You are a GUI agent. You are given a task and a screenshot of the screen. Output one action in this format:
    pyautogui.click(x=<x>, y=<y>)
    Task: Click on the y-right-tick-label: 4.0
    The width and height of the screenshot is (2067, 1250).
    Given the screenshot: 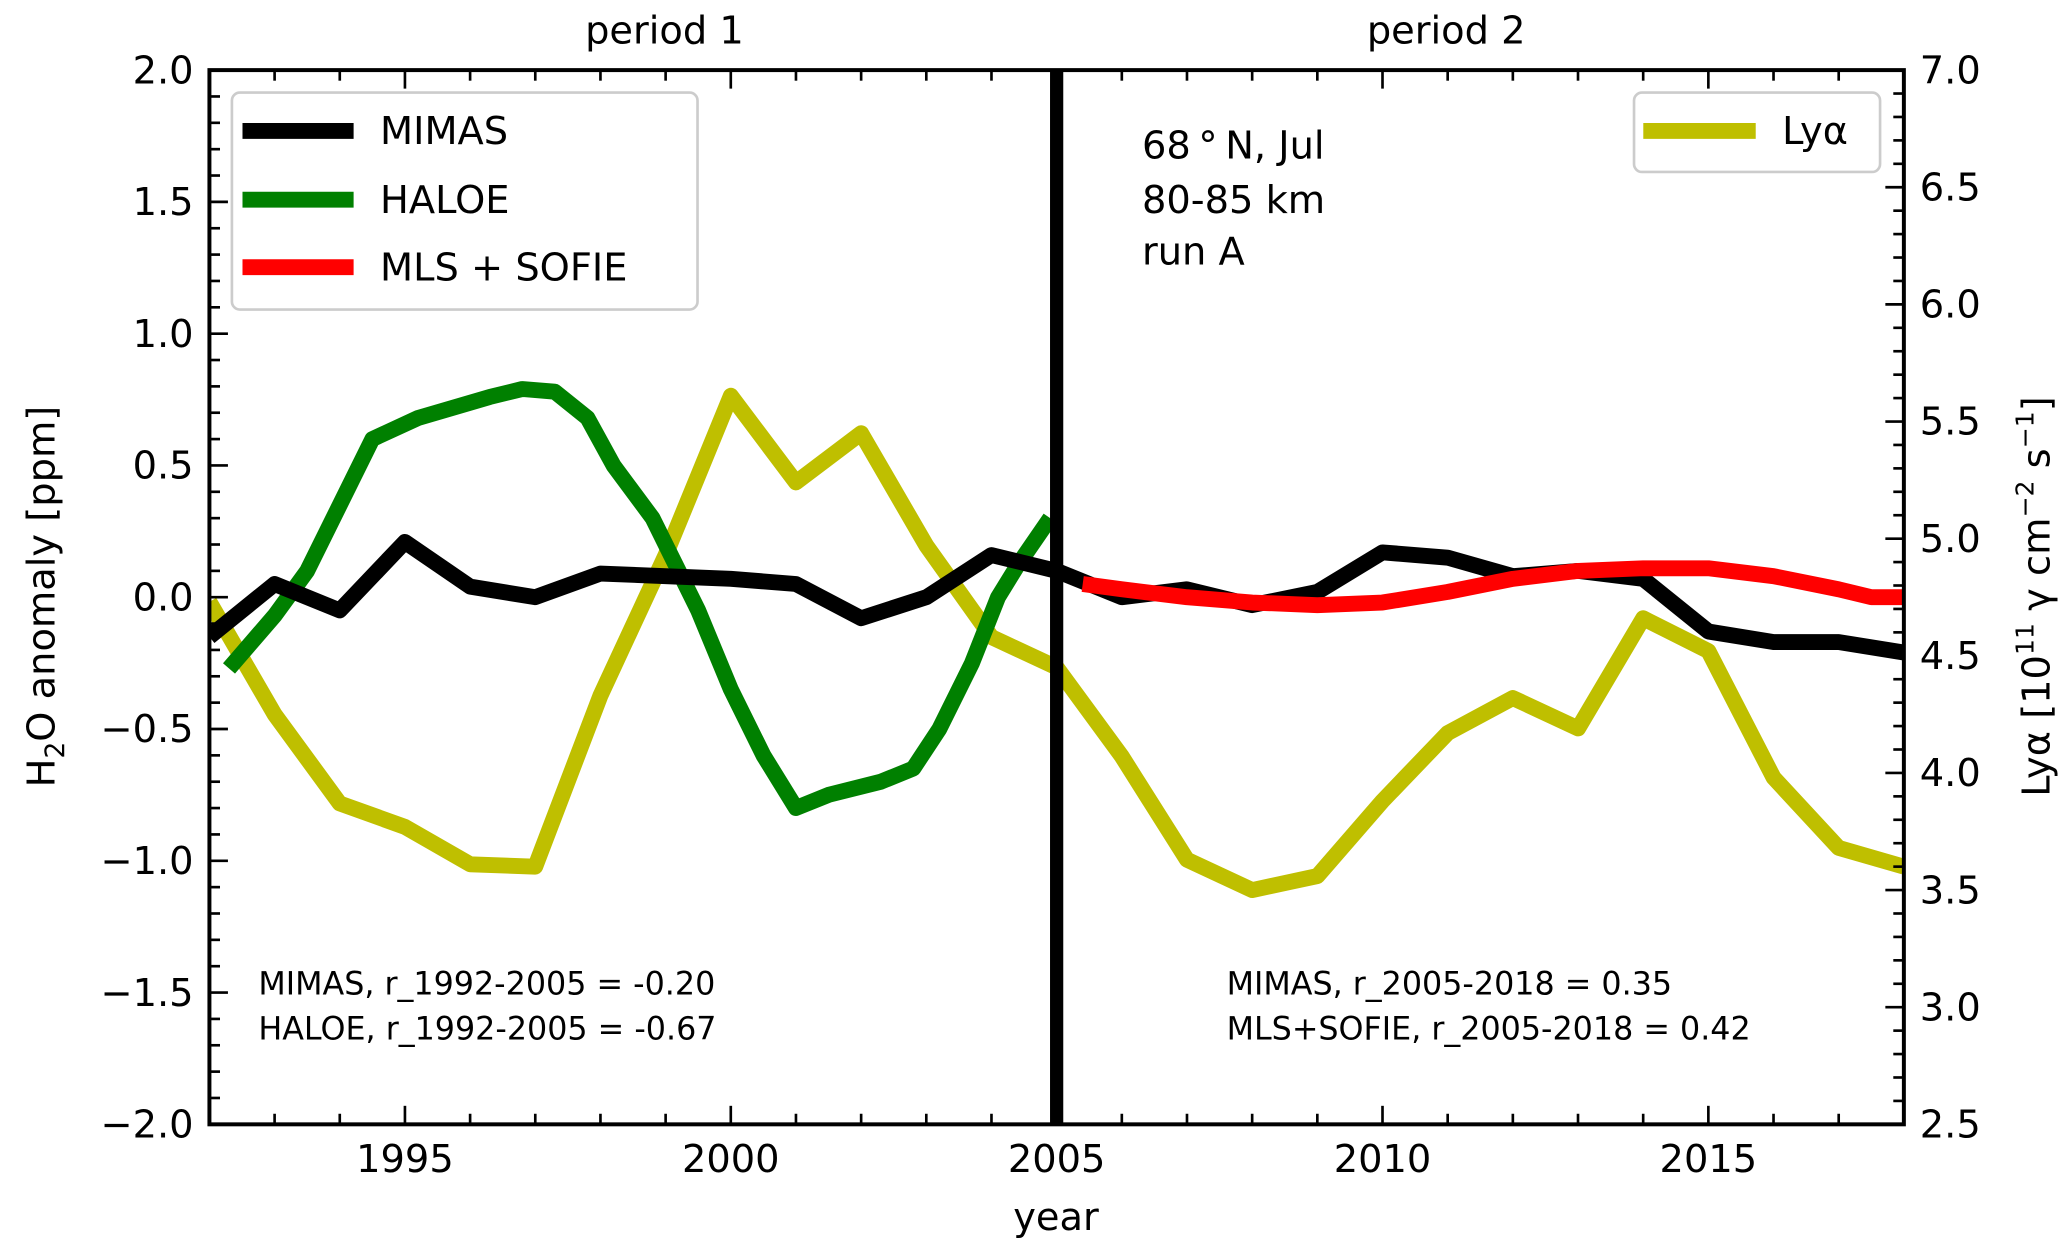 What is the action you would take?
    pyautogui.click(x=1950, y=773)
    